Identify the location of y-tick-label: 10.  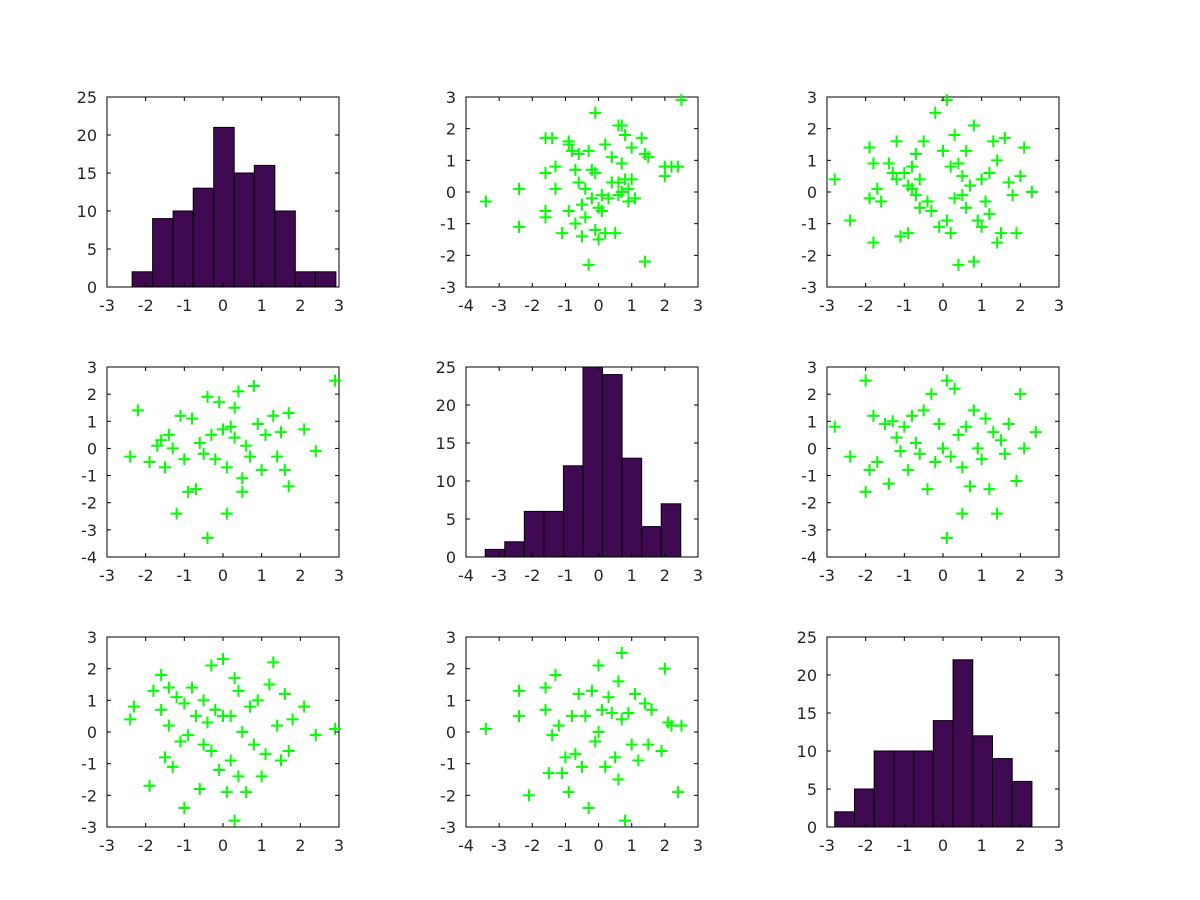
(807, 751).